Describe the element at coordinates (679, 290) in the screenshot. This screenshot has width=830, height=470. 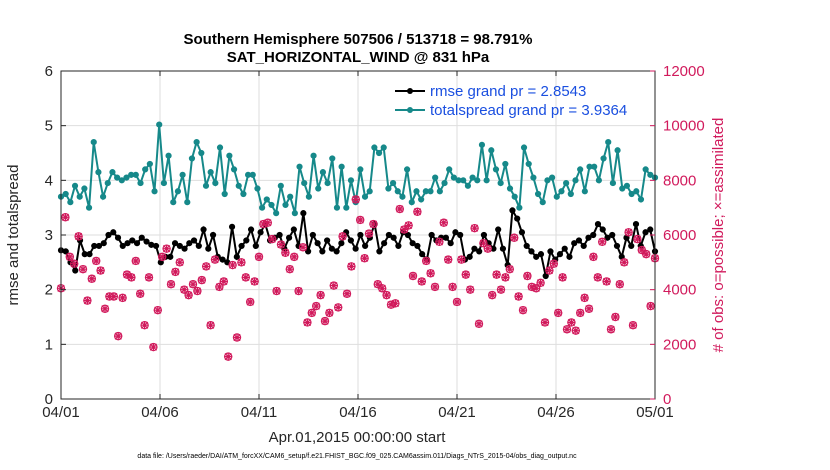
I see `y-tick-label-right: 4000` at that location.